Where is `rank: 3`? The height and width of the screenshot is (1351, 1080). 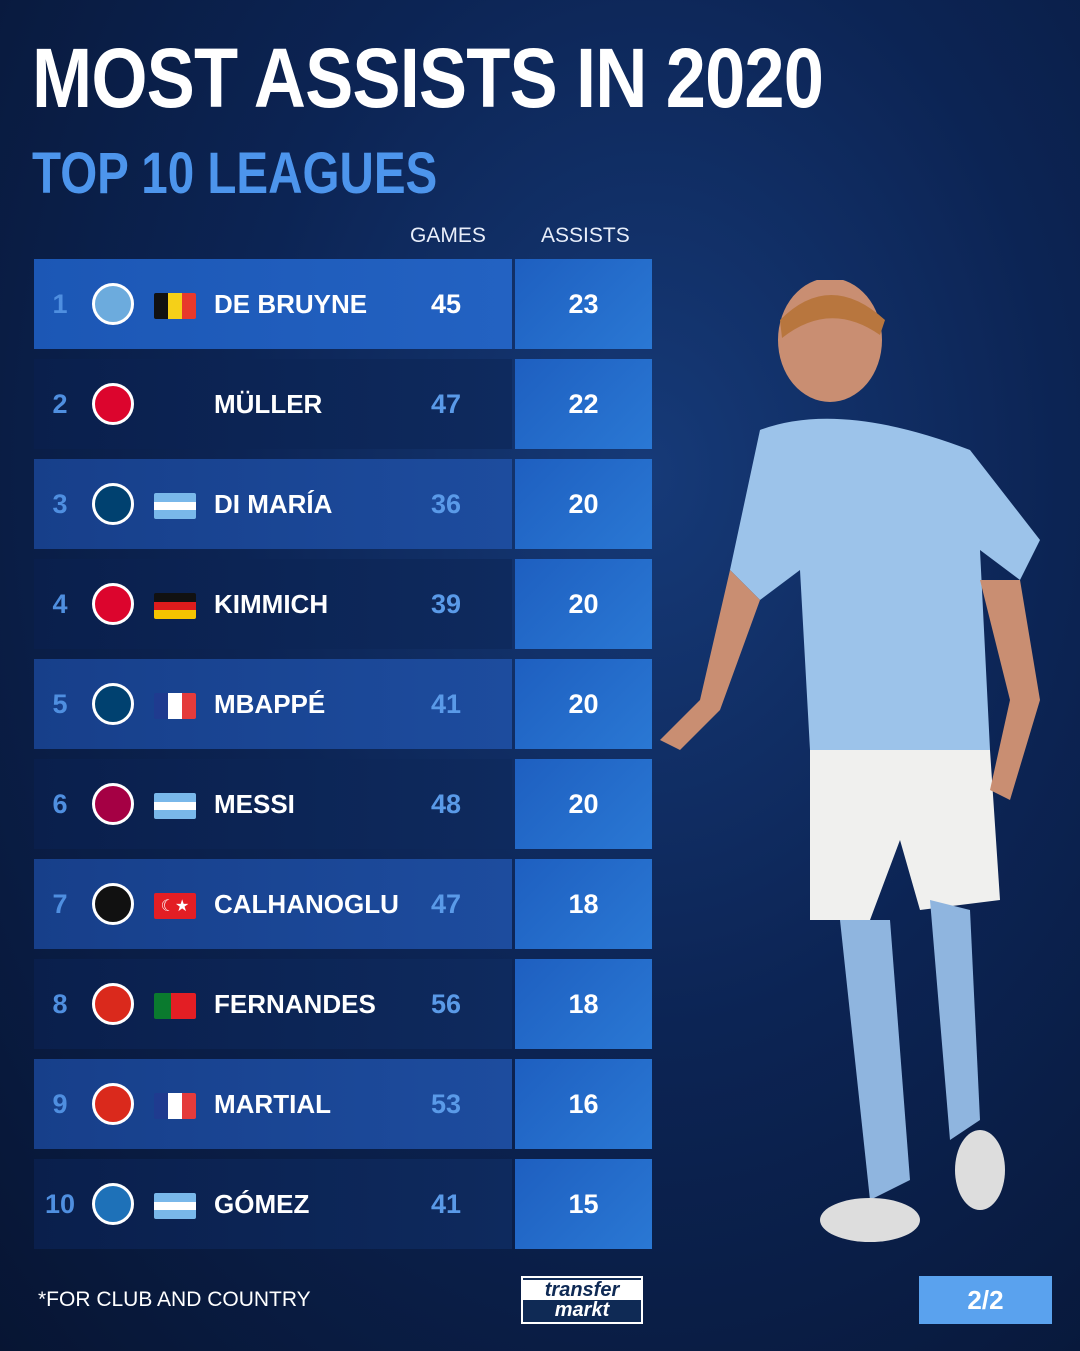 rank: 3 is located at coordinates (60, 503).